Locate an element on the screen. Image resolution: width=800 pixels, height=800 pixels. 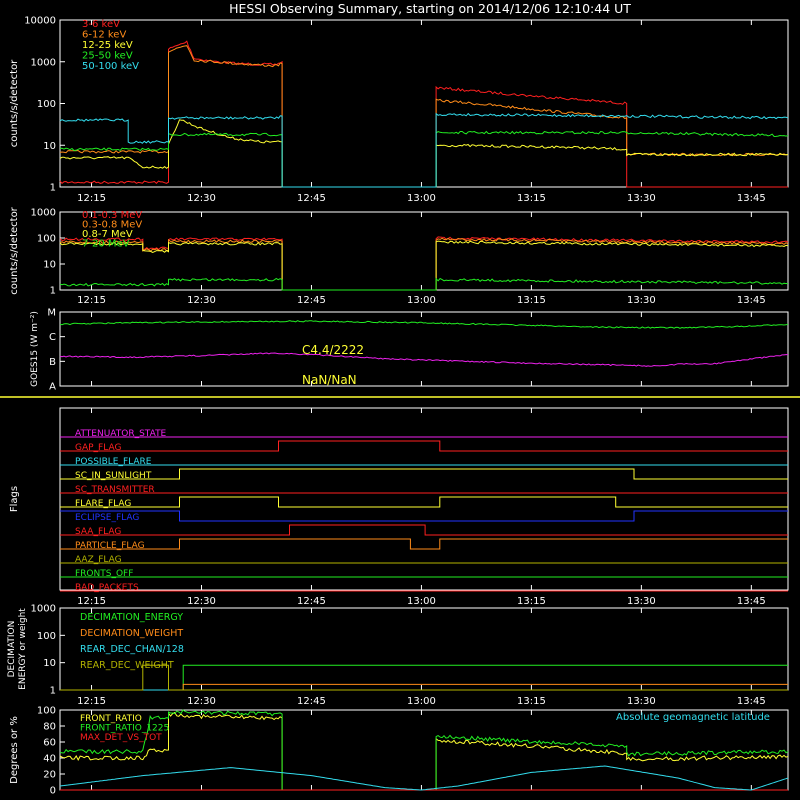
legend-entry: 6-12 keV is located at coordinates (104, 35).